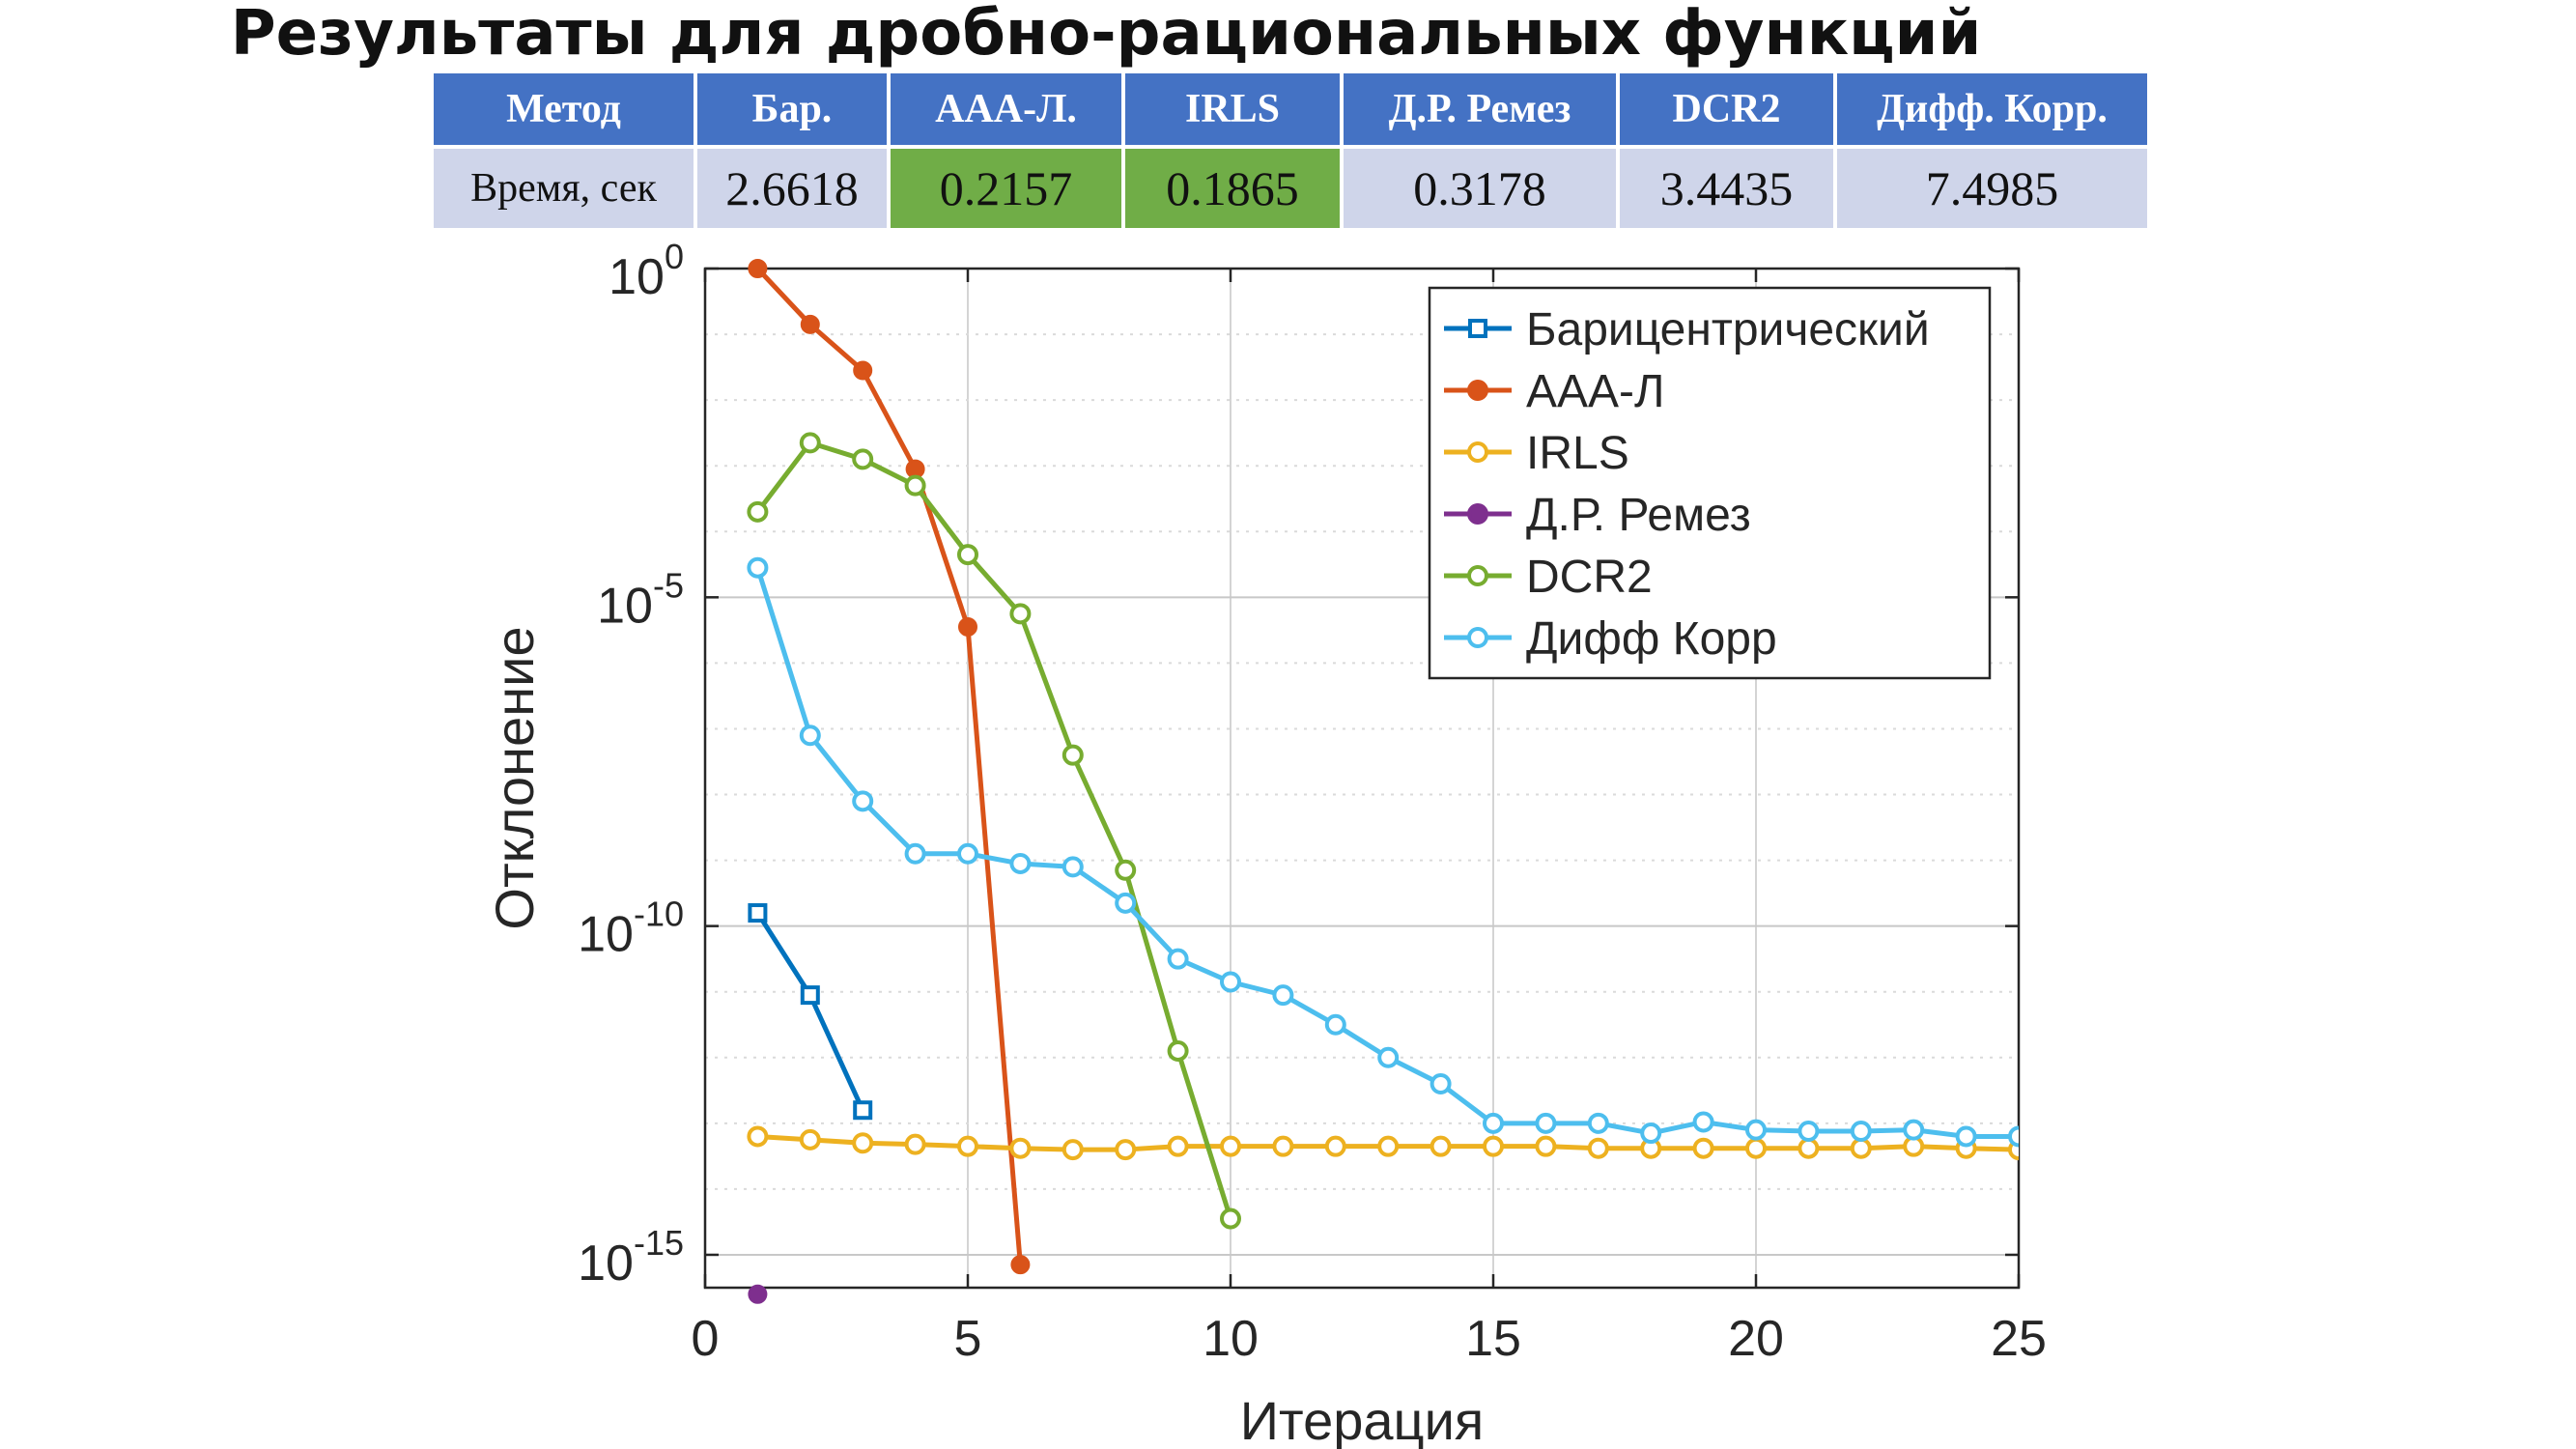 The height and width of the screenshot is (1449, 2576). Describe the element at coordinates (631, 929) in the screenshot. I see `y-tick-label: 10⁻¹⁰` at that location.